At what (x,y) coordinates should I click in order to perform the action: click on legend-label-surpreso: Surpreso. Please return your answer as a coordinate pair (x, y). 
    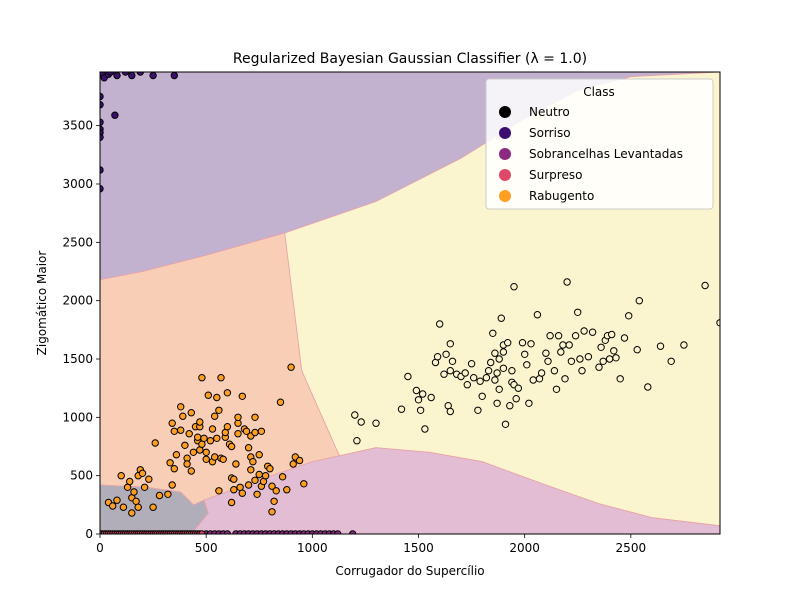
    Looking at the image, I should click on (555, 175).